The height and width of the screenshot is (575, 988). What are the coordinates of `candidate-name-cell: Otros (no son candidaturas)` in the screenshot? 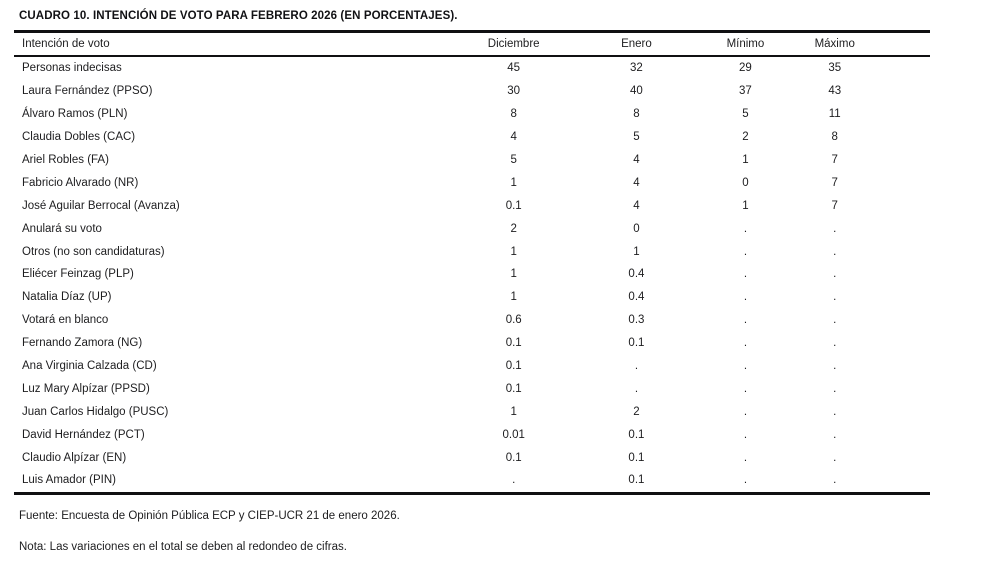 It's located at (93, 251).